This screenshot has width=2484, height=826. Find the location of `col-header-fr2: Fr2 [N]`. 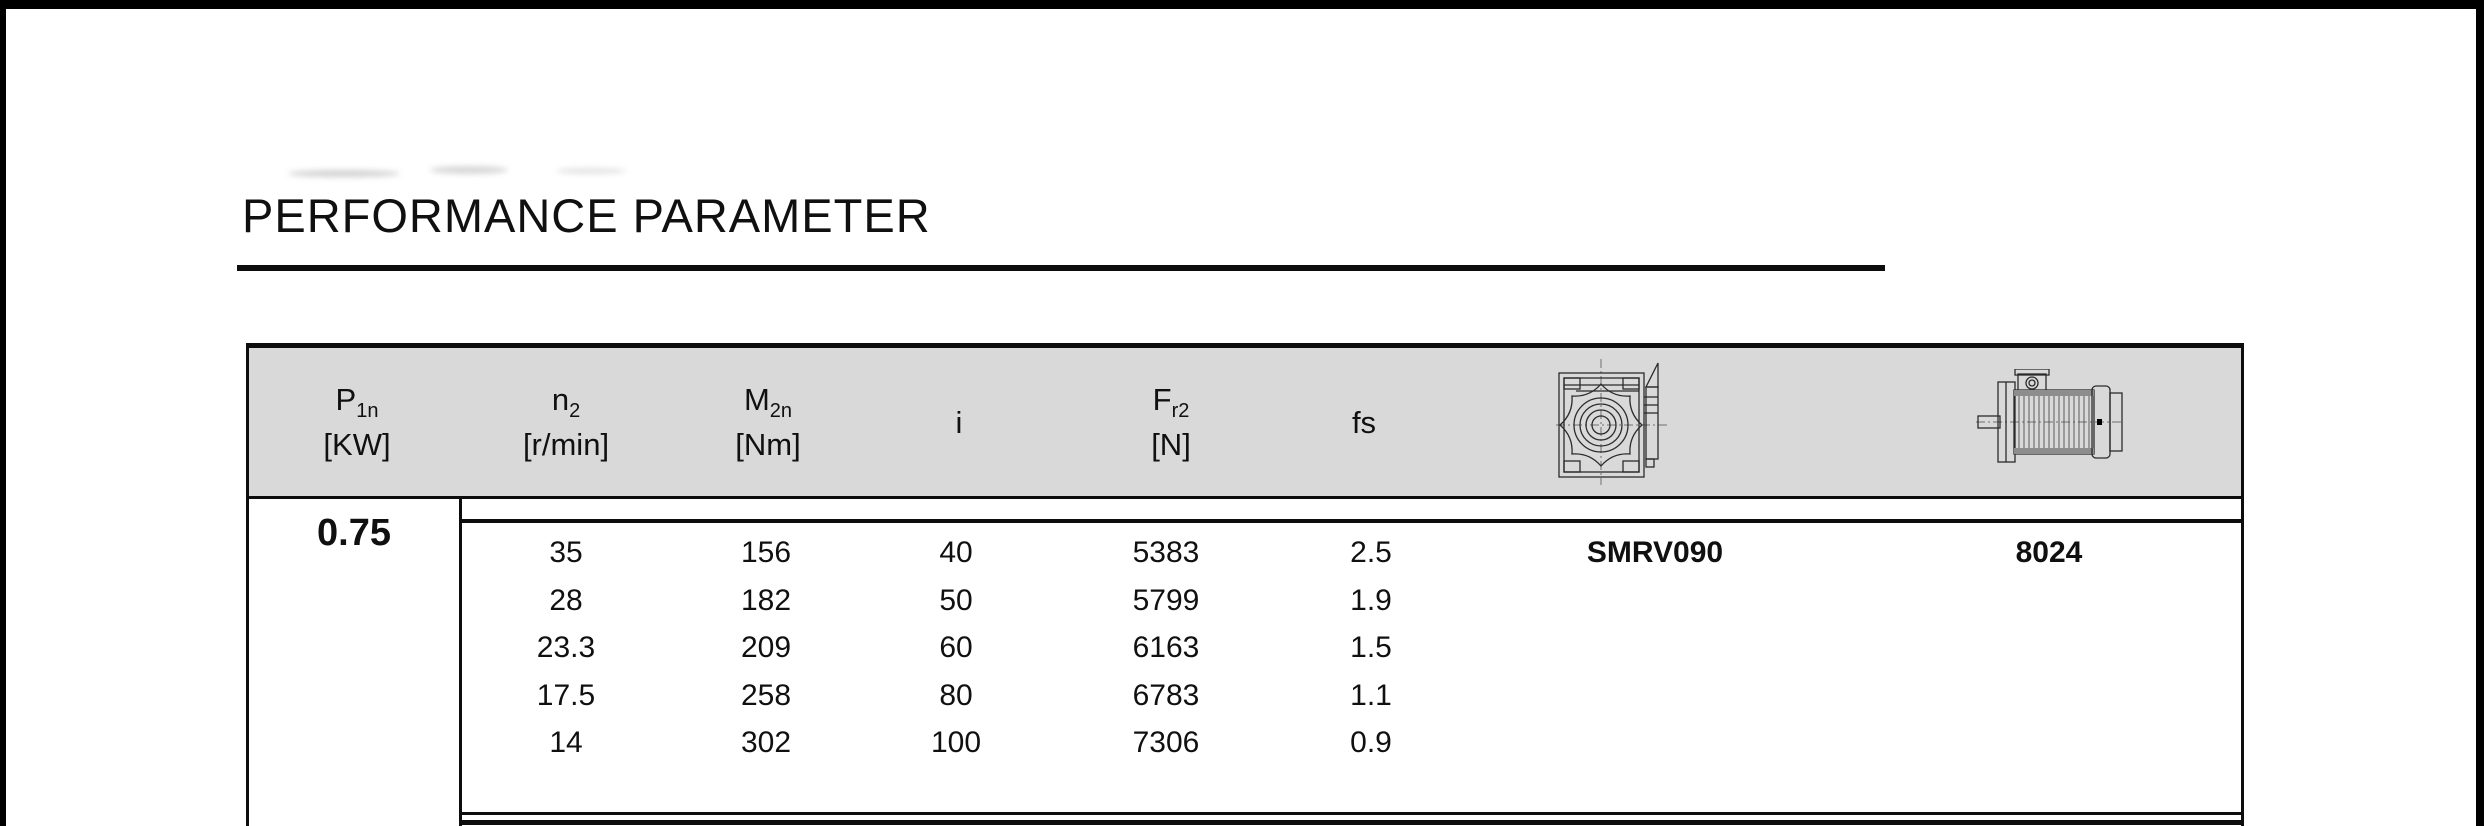

col-header-fr2: Fr2 [N] is located at coordinates (1171, 422).